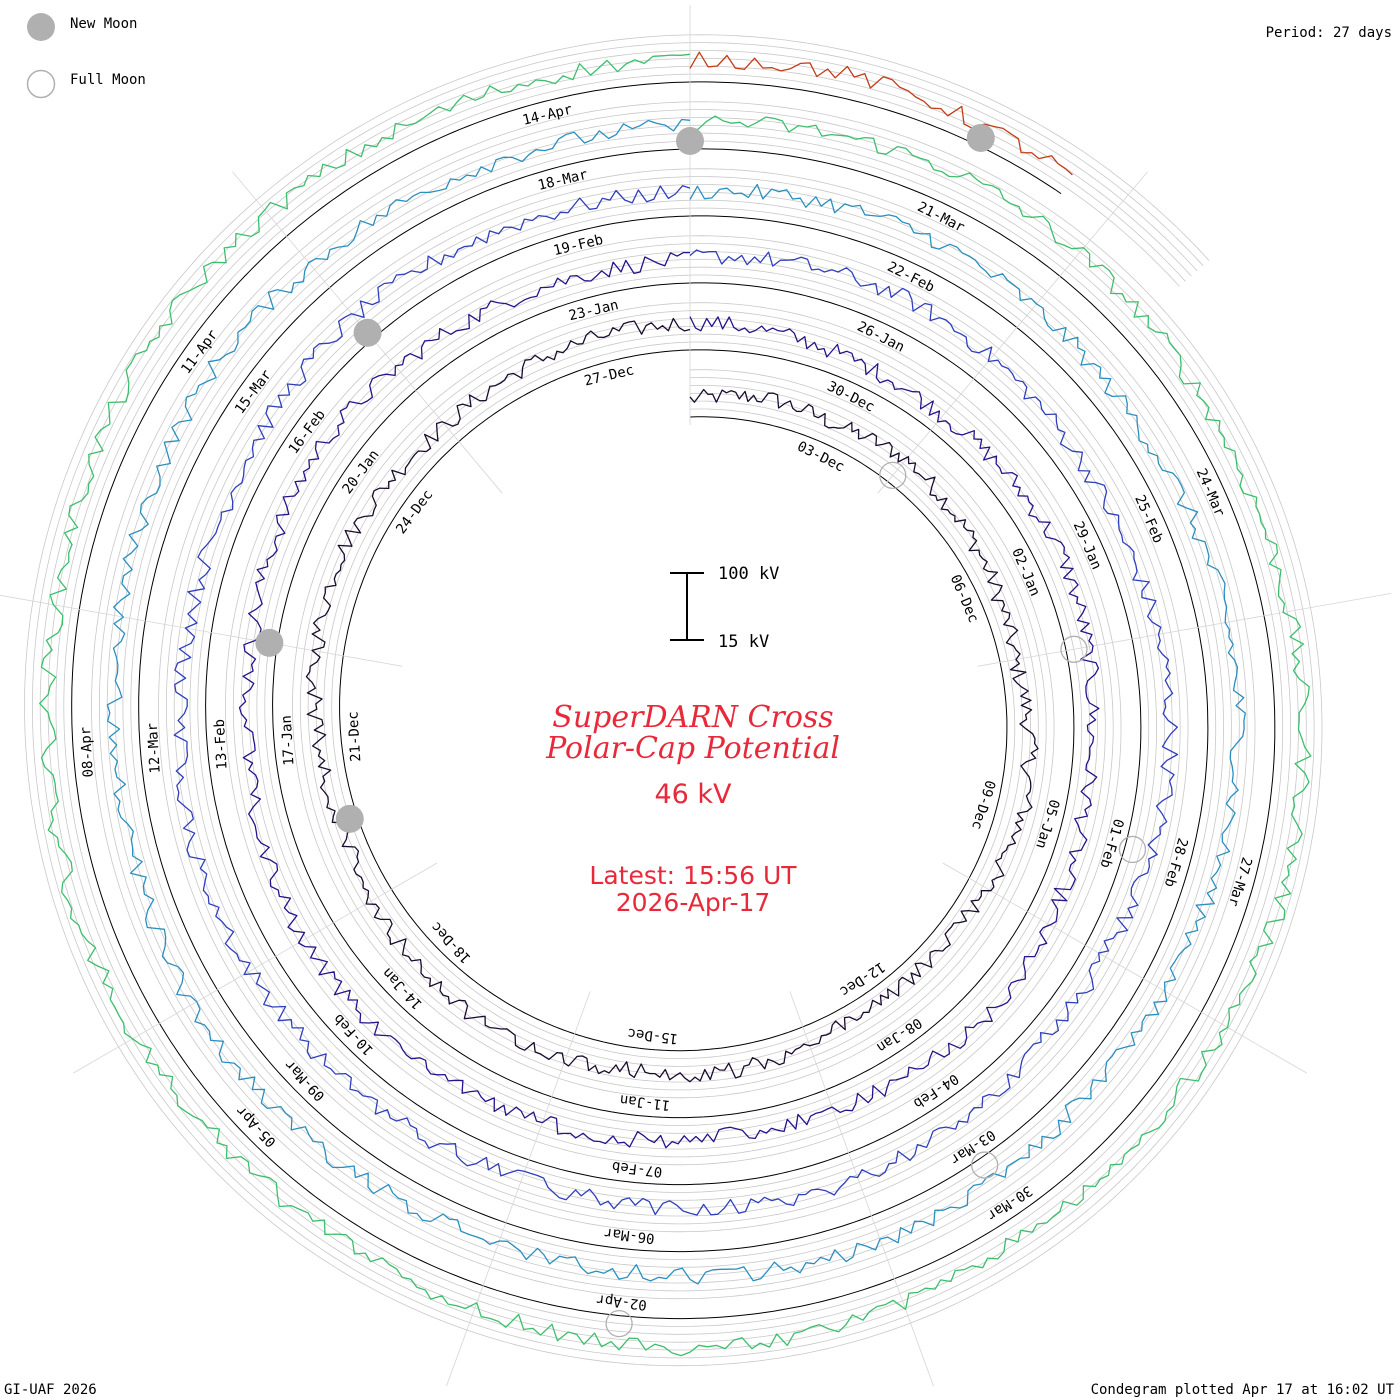 The width and height of the screenshot is (1400, 1400). Describe the element at coordinates (256, 1126) in the screenshot. I see `date-tick-label: 05-Apr` at that location.